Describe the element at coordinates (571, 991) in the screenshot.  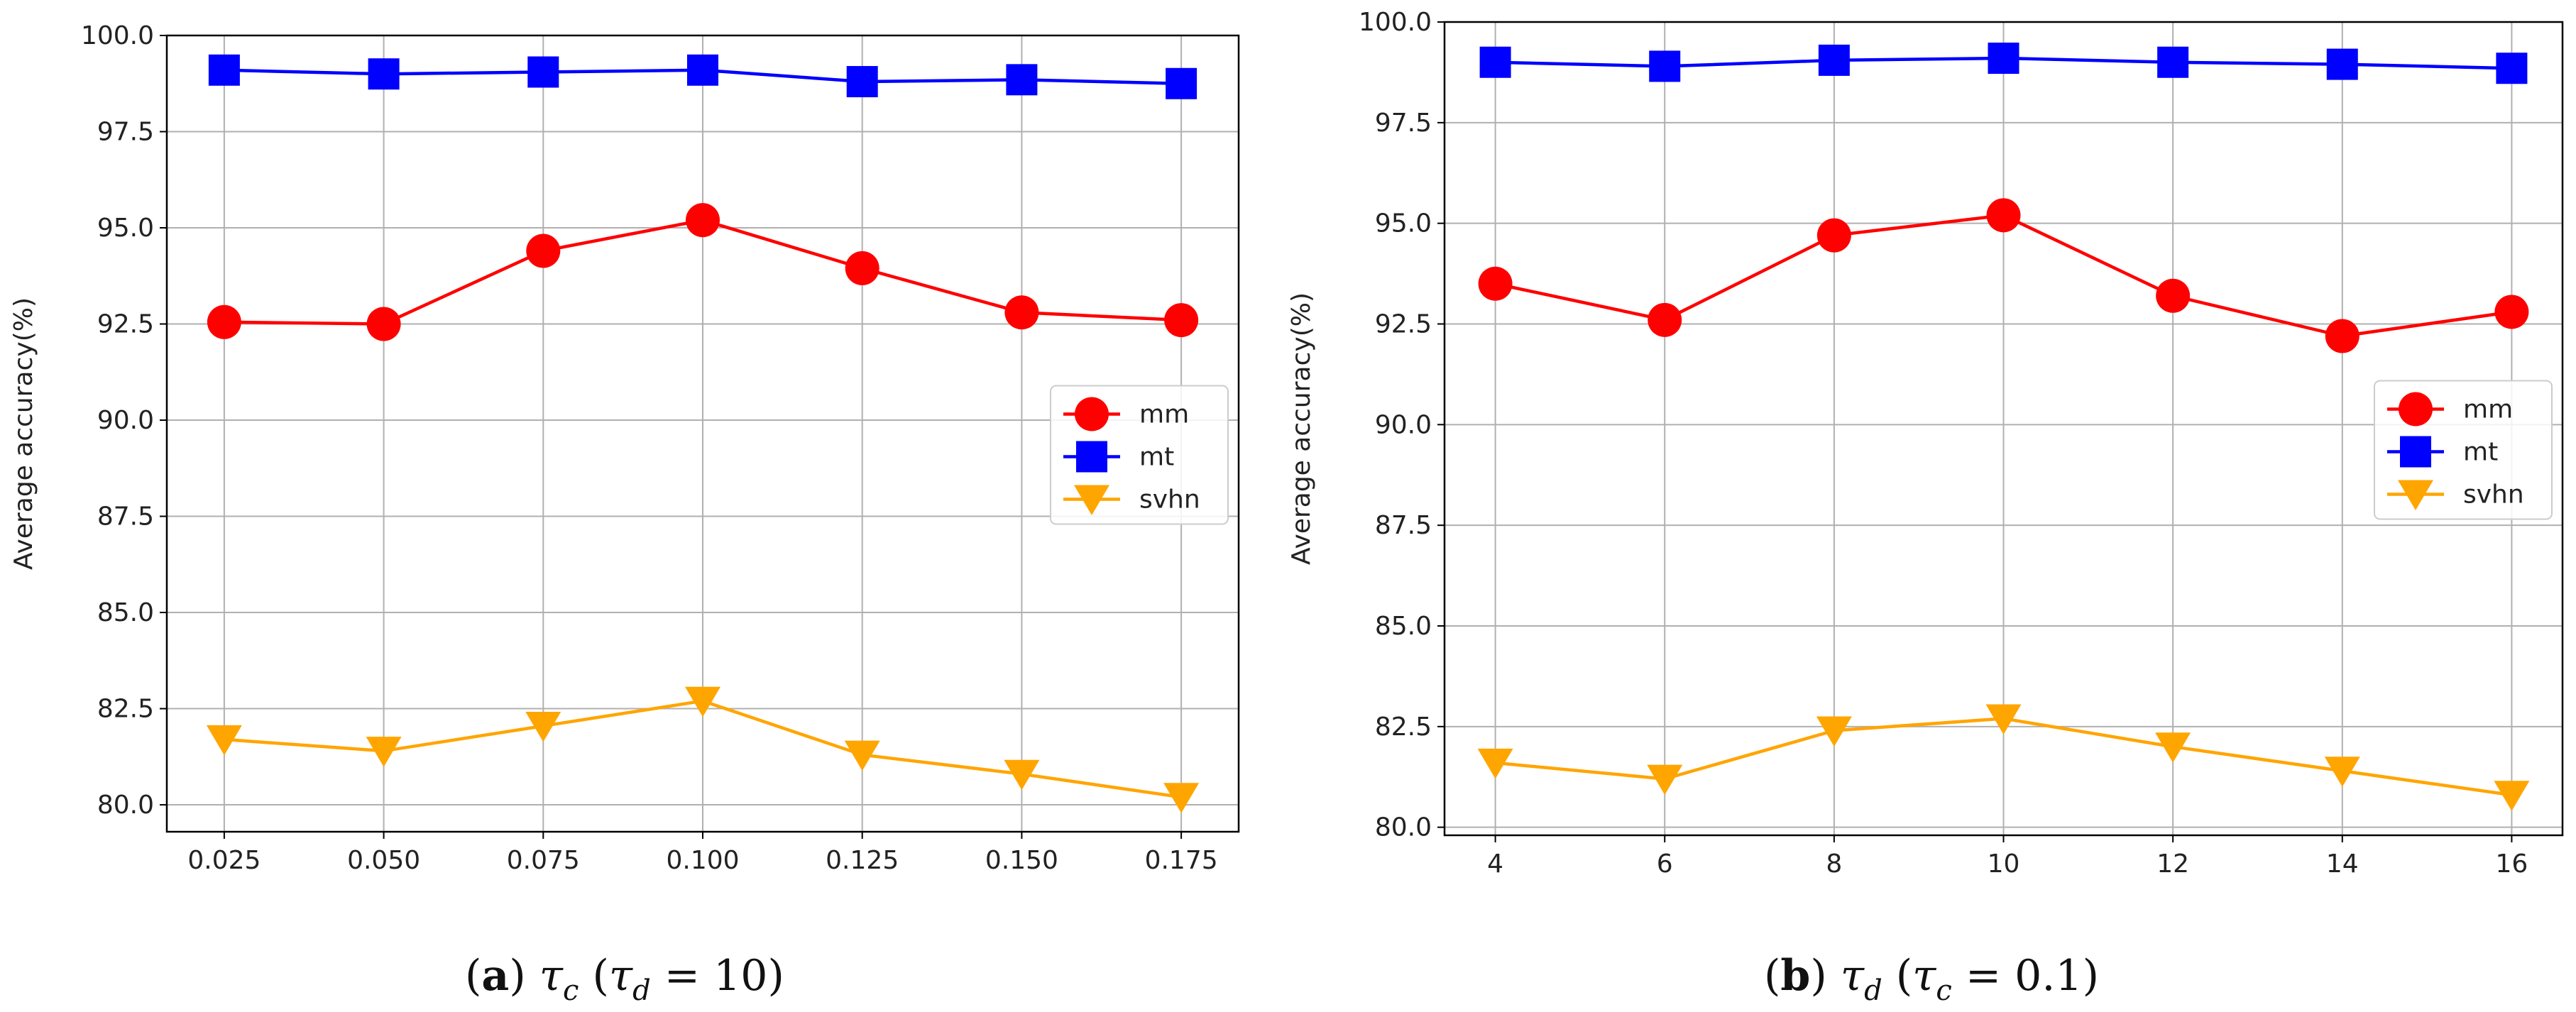
I see `caption-0-part-4: c` at that location.